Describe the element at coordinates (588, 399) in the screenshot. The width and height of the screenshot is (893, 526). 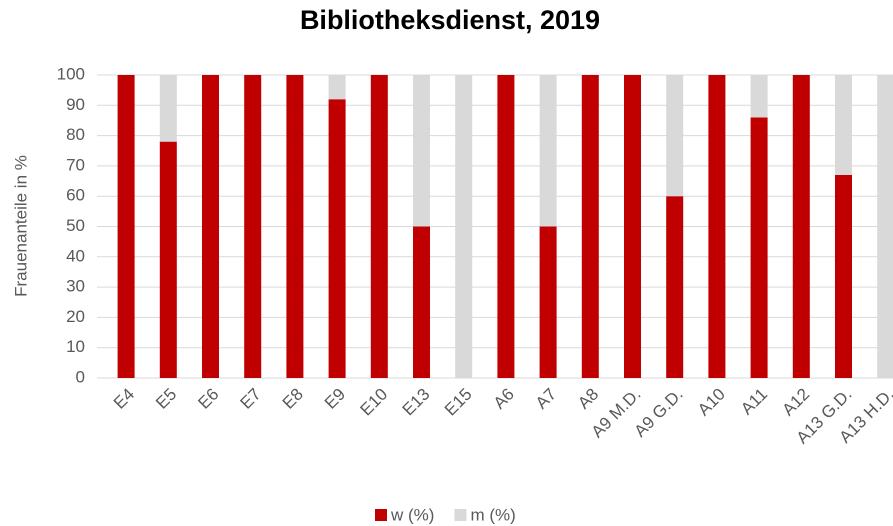
I see `x-tick-label: A8` at that location.